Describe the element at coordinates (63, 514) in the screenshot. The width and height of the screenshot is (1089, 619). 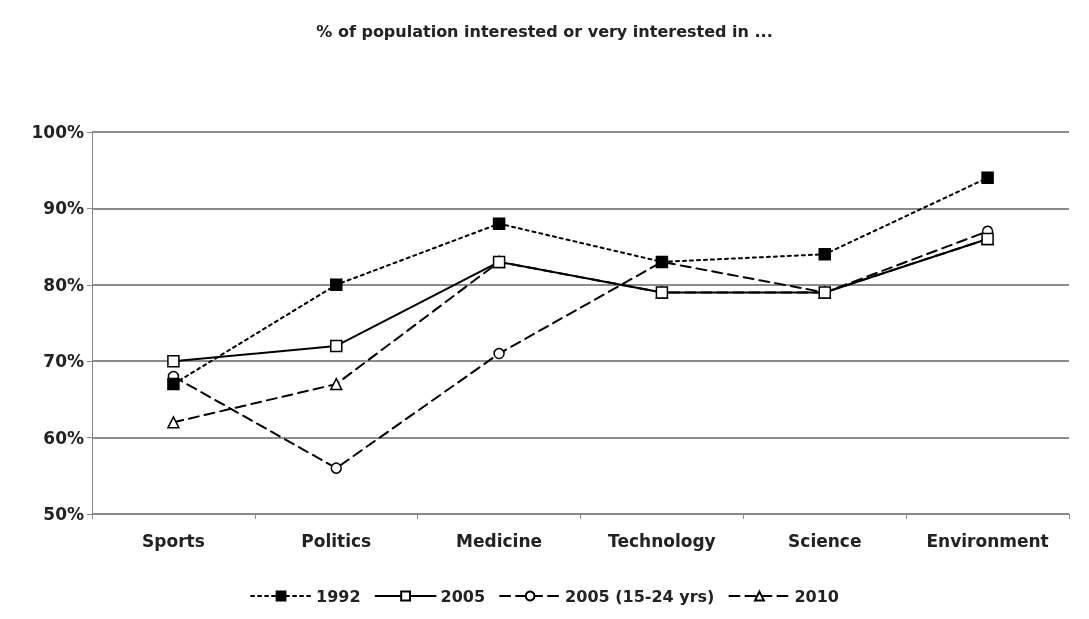
I see `y-tick-label: 50%` at that location.